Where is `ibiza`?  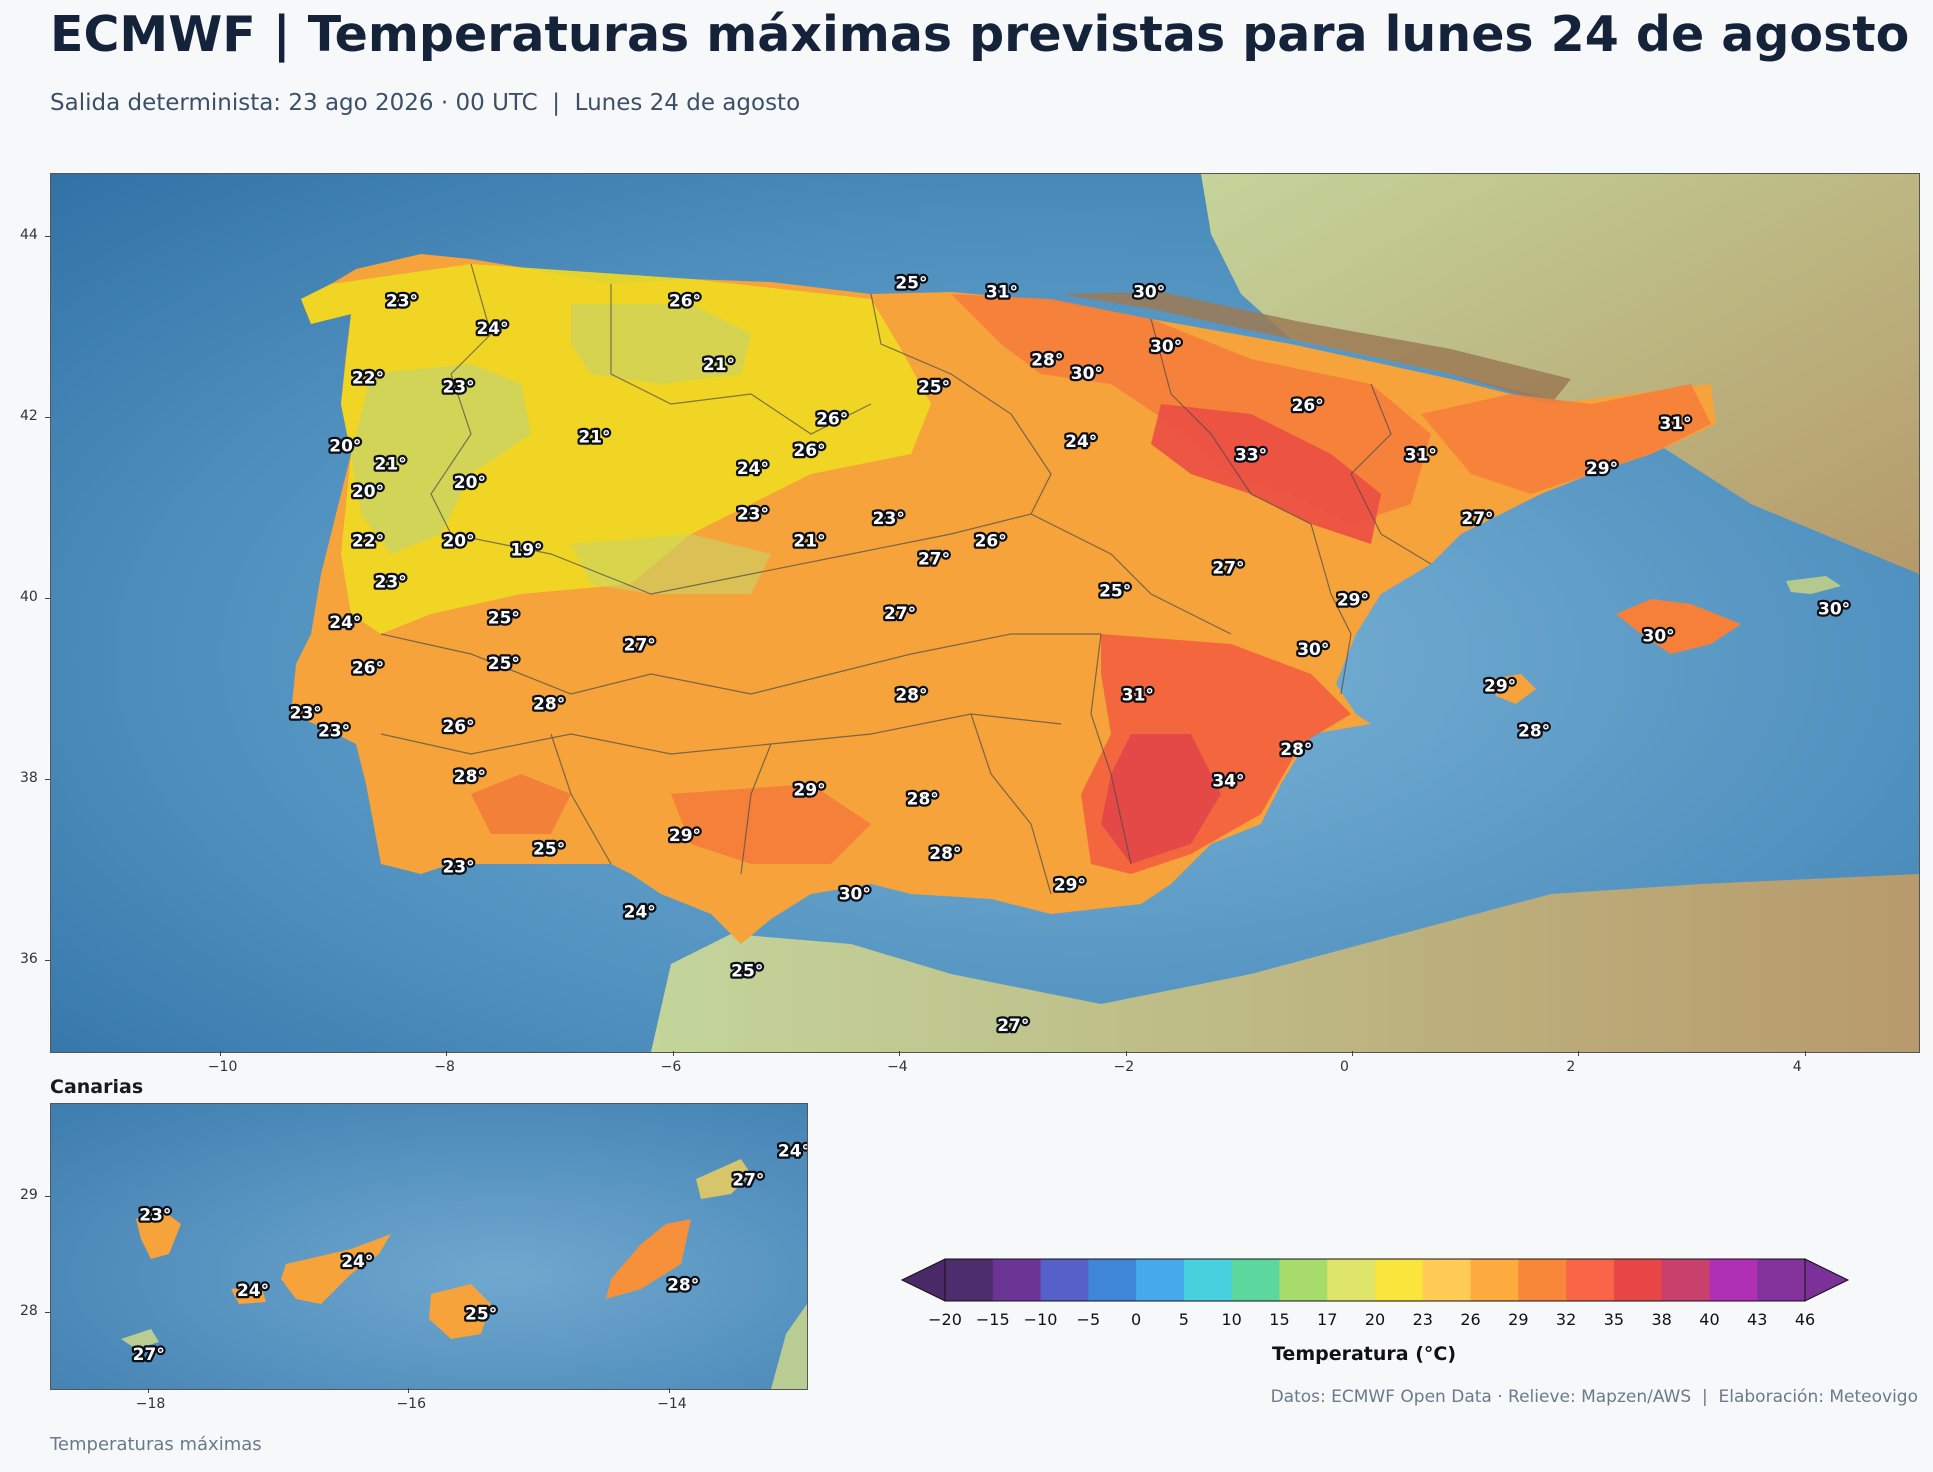
ibiza is located at coordinates (1513, 689).